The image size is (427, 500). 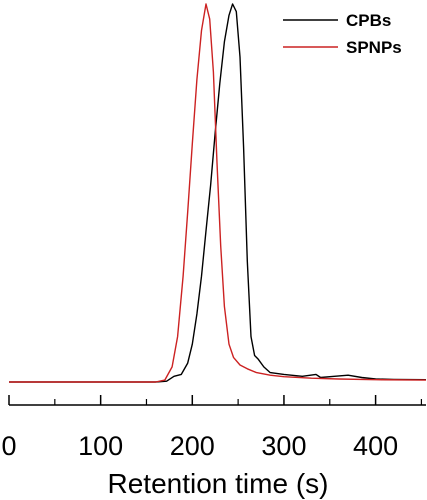 What do you see at coordinates (368, 20) in the screenshot?
I see `legend-label-cpbs: CPBs` at bounding box center [368, 20].